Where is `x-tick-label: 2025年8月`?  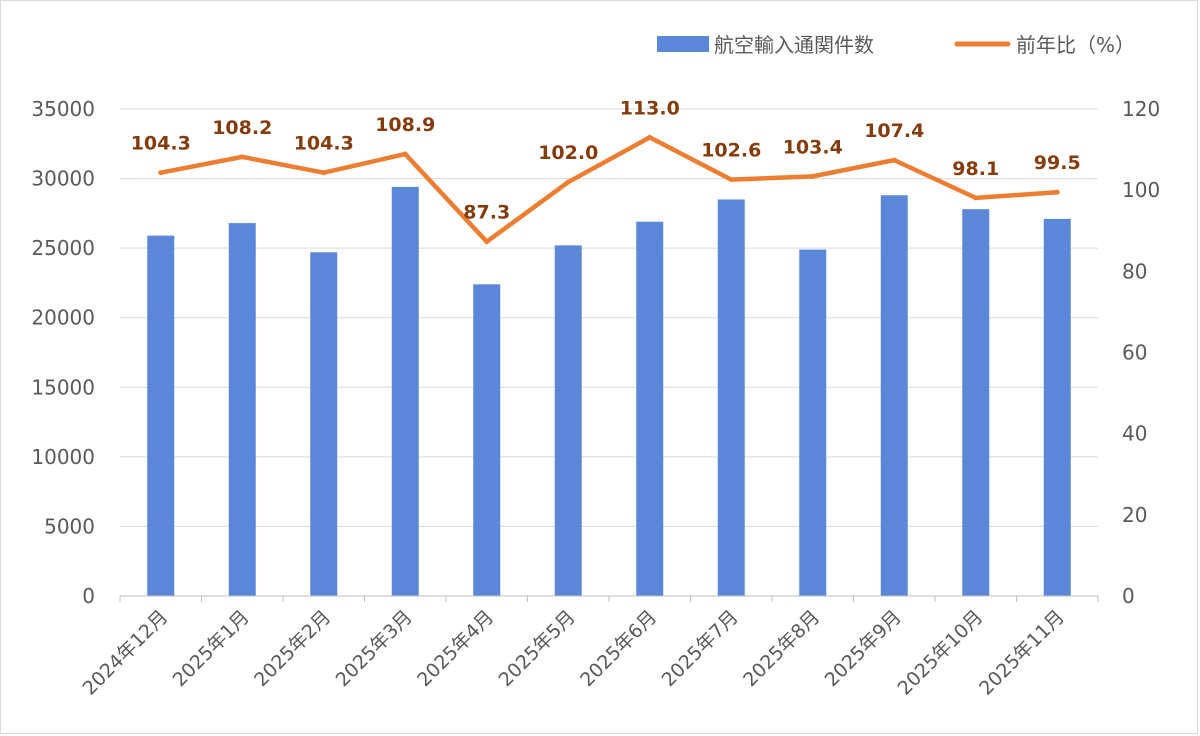
x-tick-label: 2025年8月 is located at coordinates (781, 648).